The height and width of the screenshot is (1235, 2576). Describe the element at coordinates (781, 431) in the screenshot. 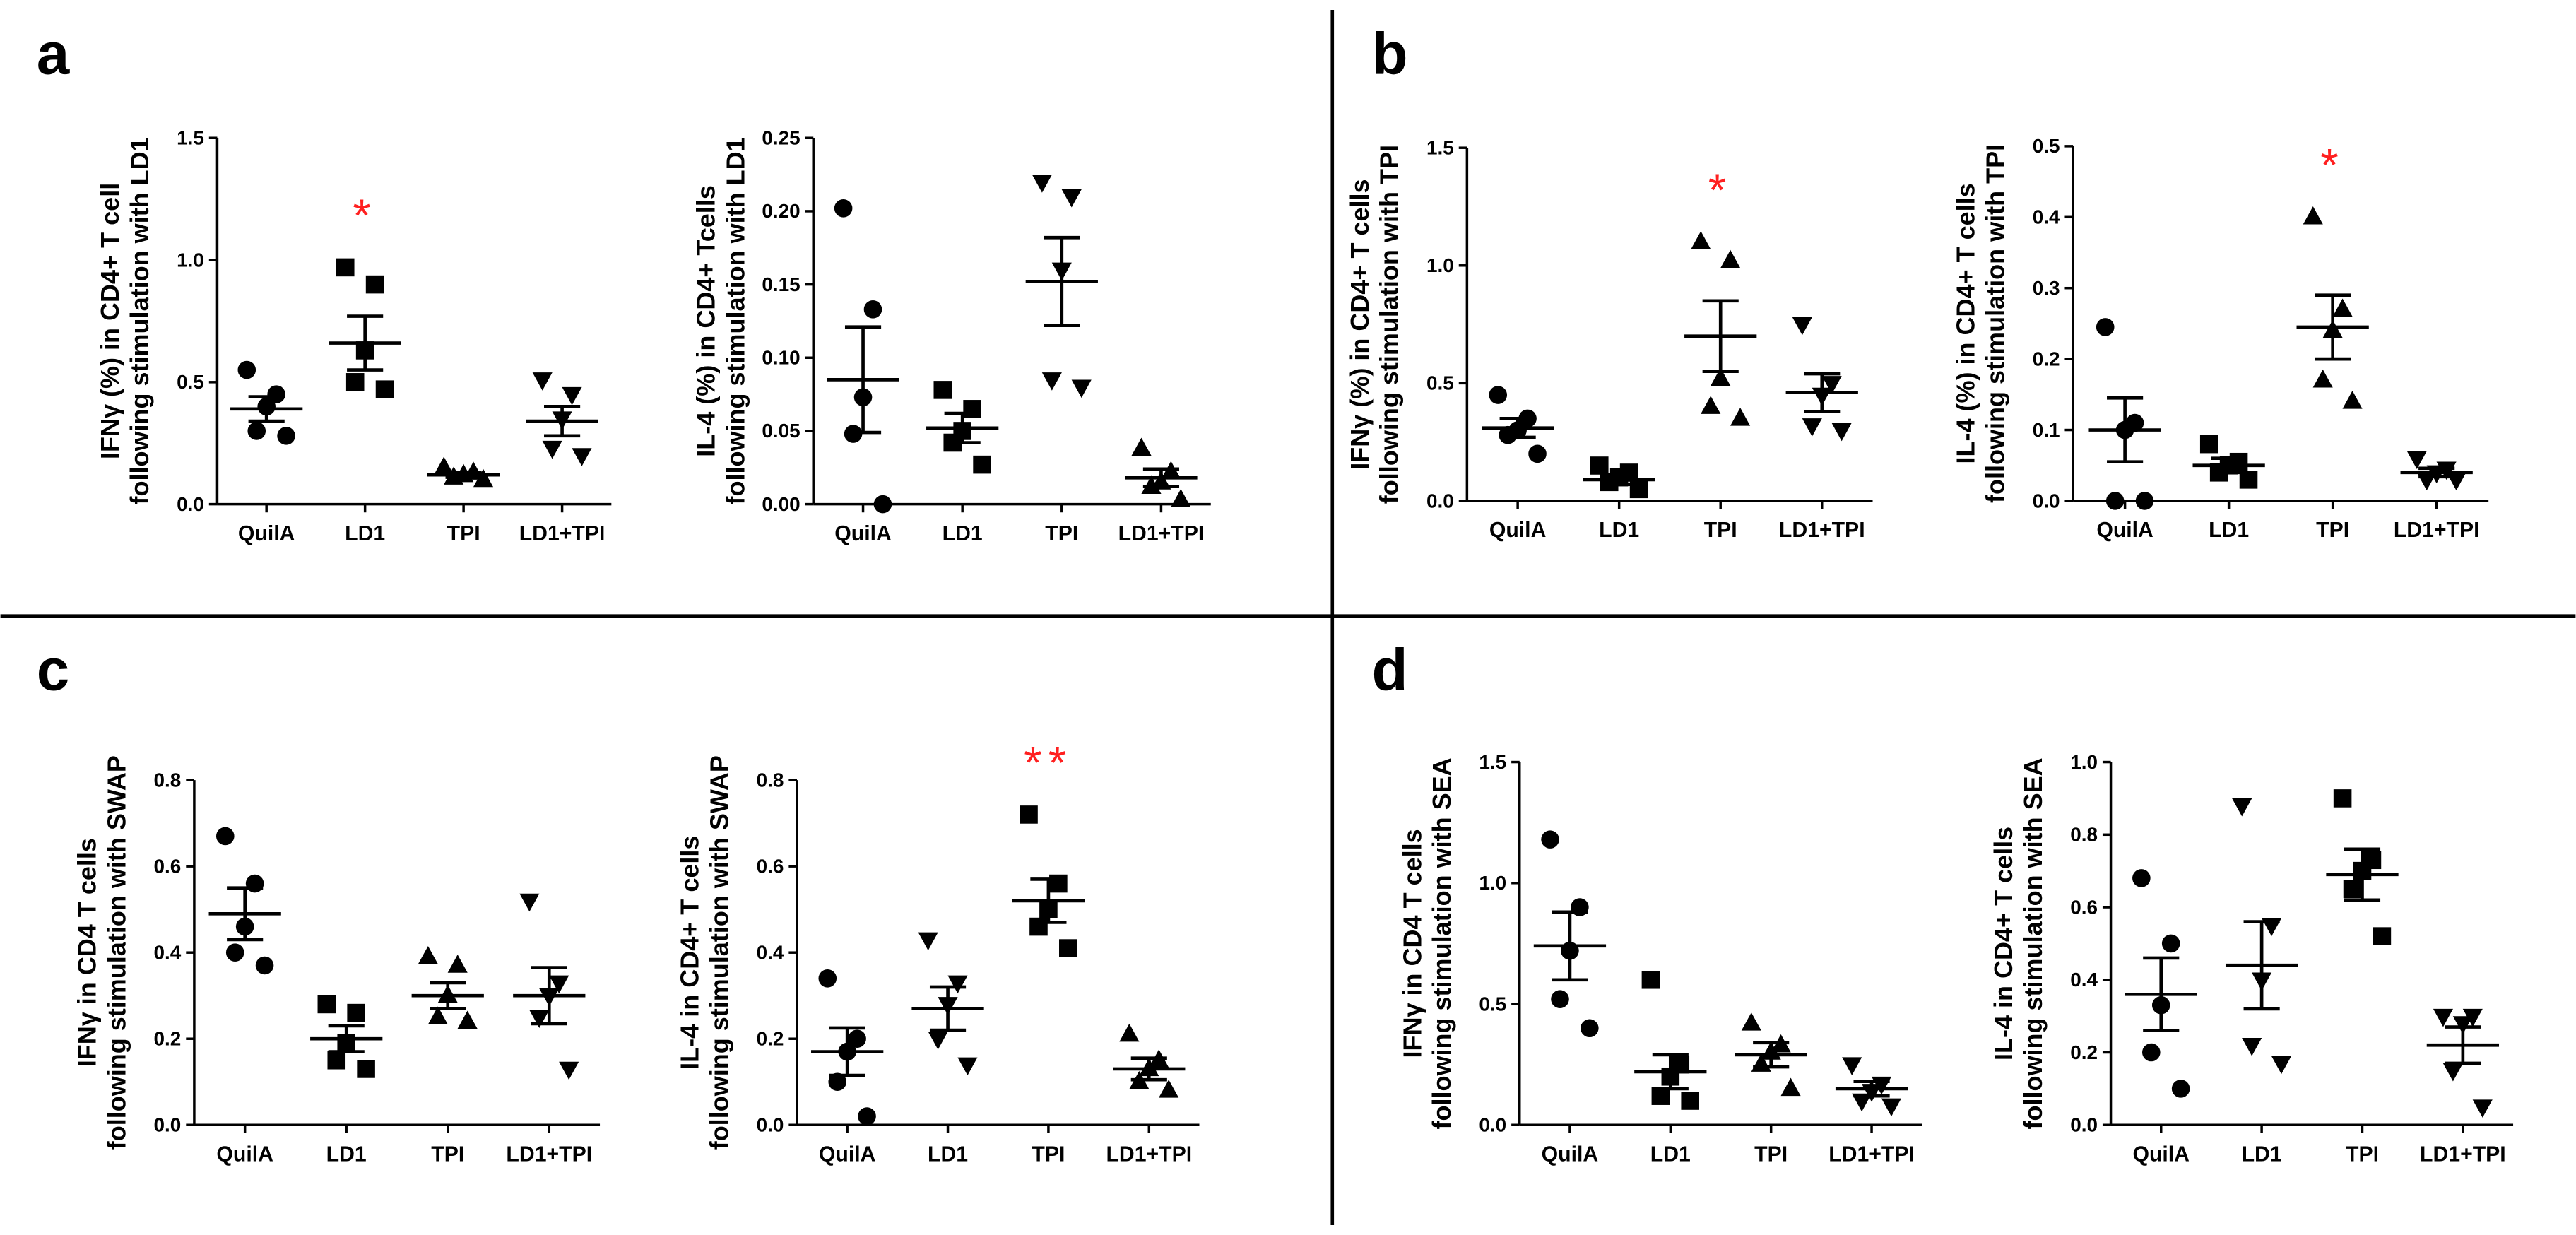

I see `y-tick-label: 0.05` at that location.